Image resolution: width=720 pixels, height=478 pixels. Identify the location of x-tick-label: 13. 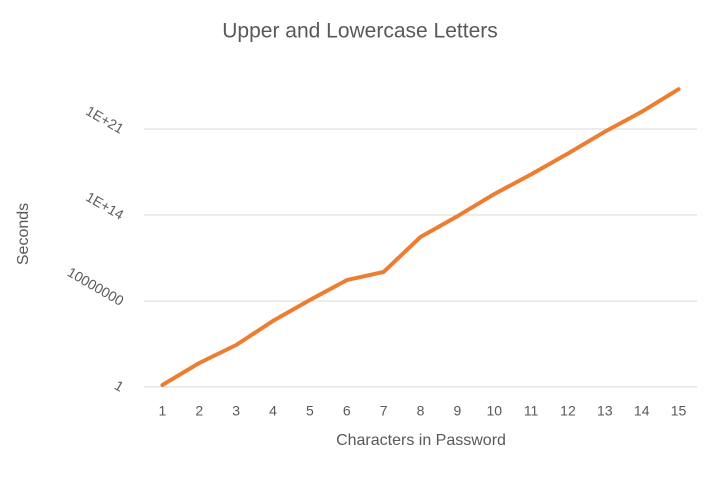
(605, 411).